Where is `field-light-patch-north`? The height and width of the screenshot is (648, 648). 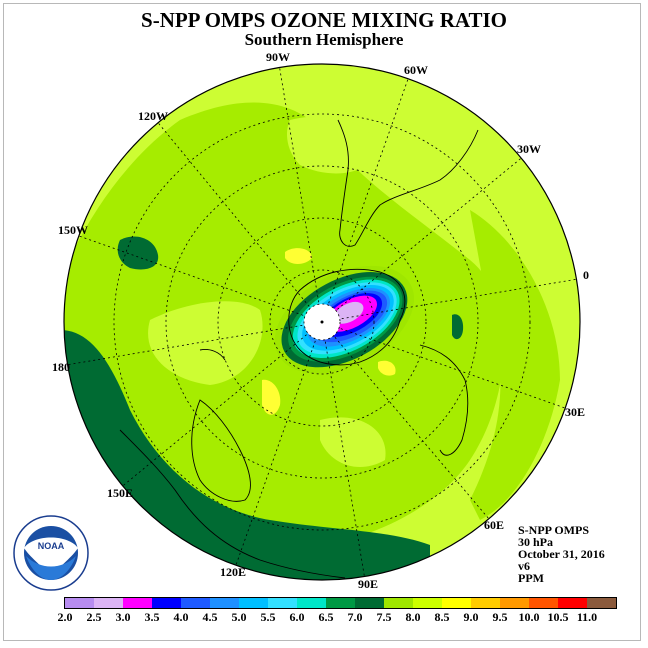 field-light-patch-north is located at coordinates (333, 145).